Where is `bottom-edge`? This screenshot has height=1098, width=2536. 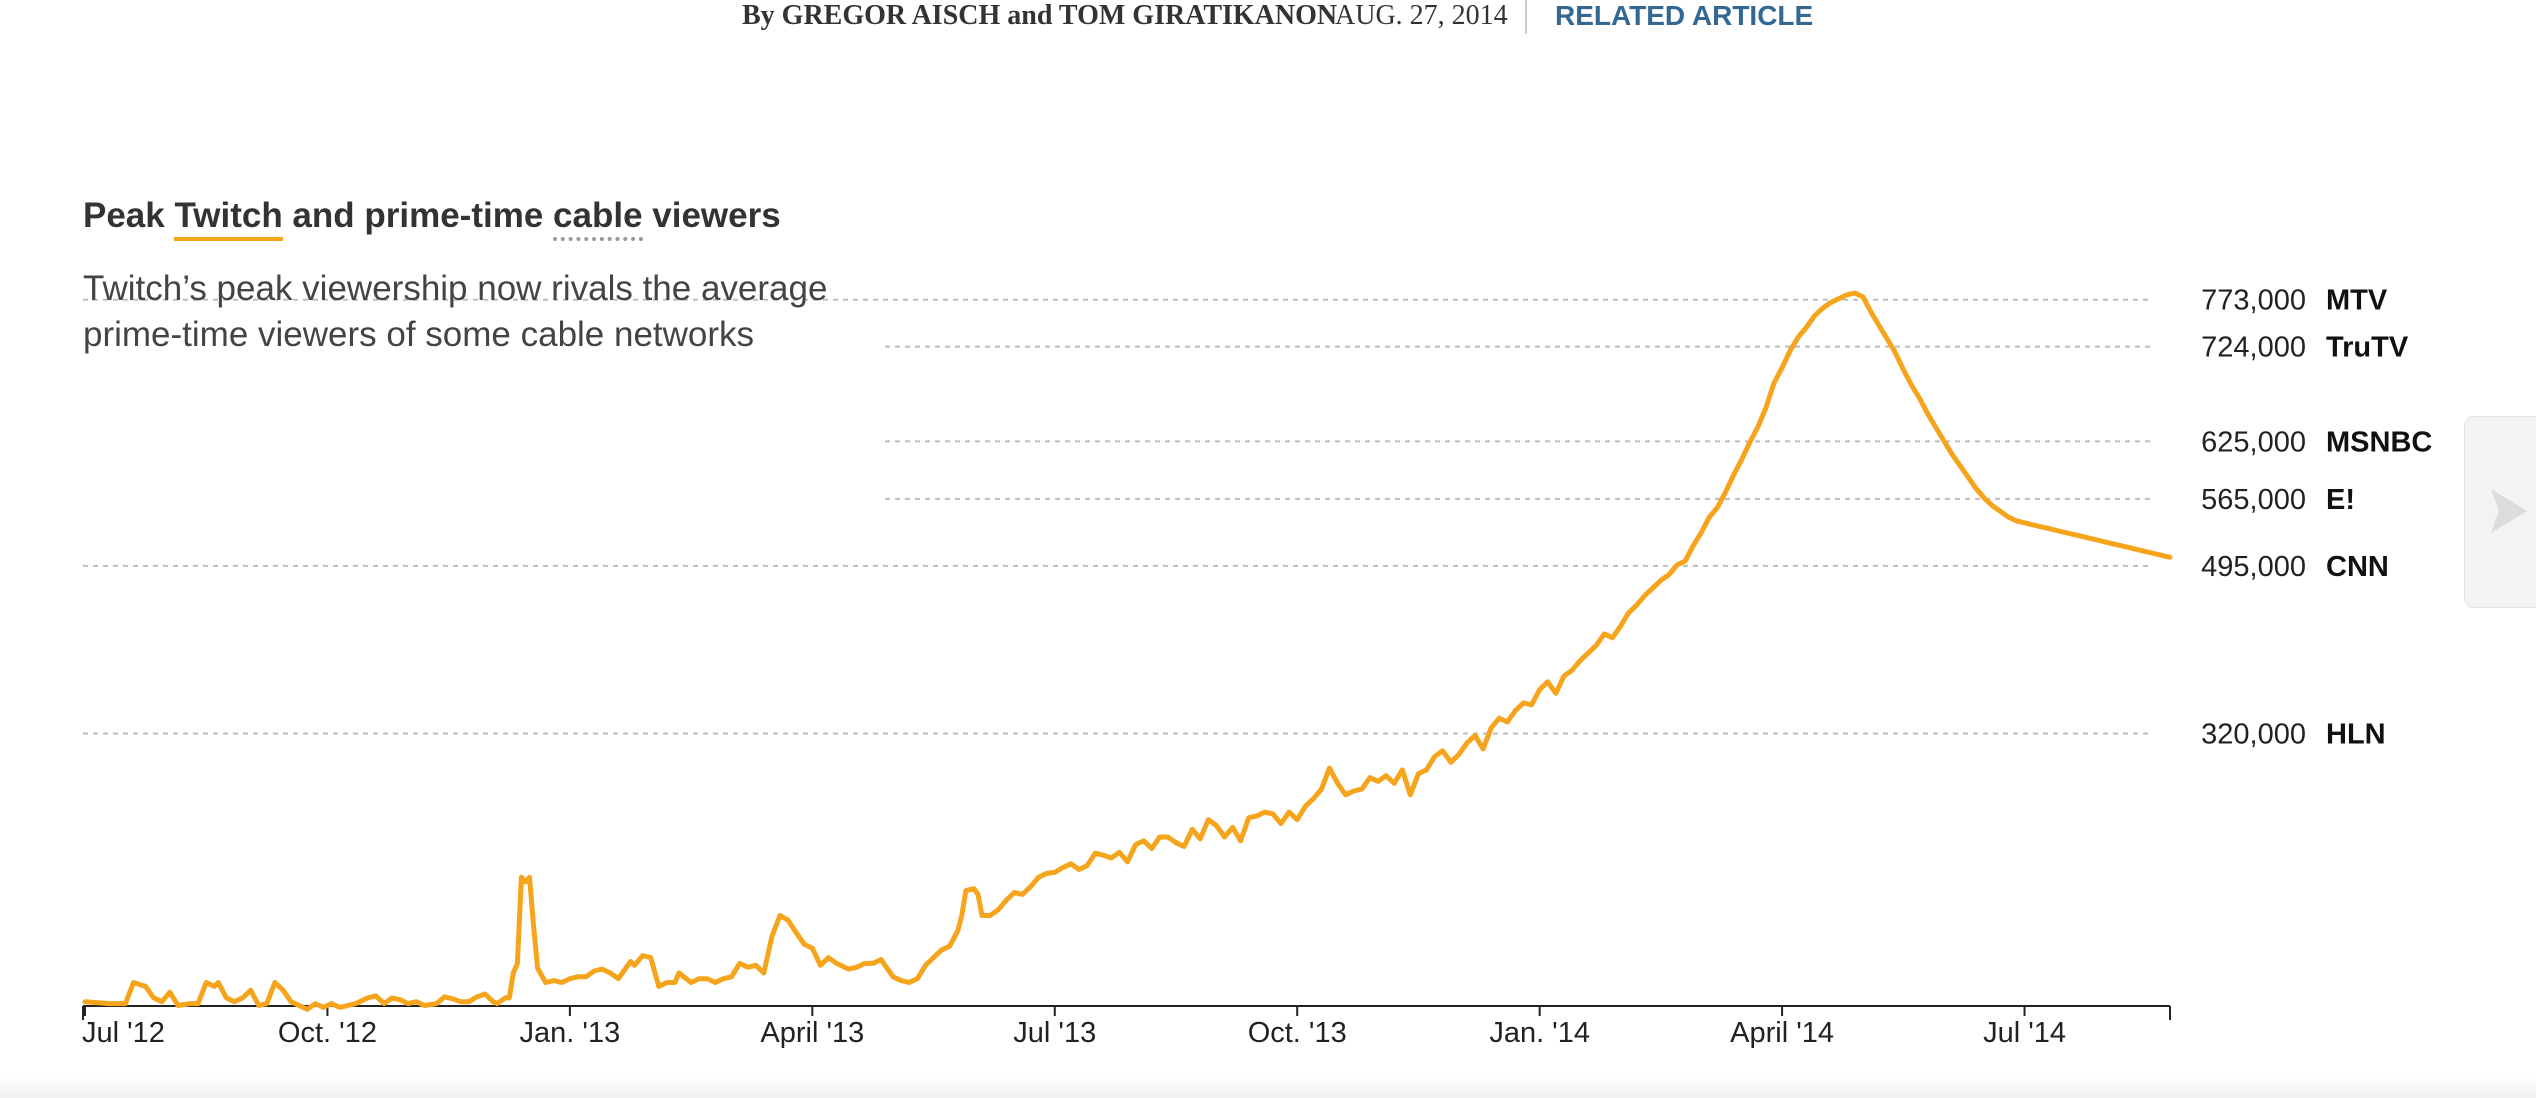 bottom-edge is located at coordinates (1268, 1086).